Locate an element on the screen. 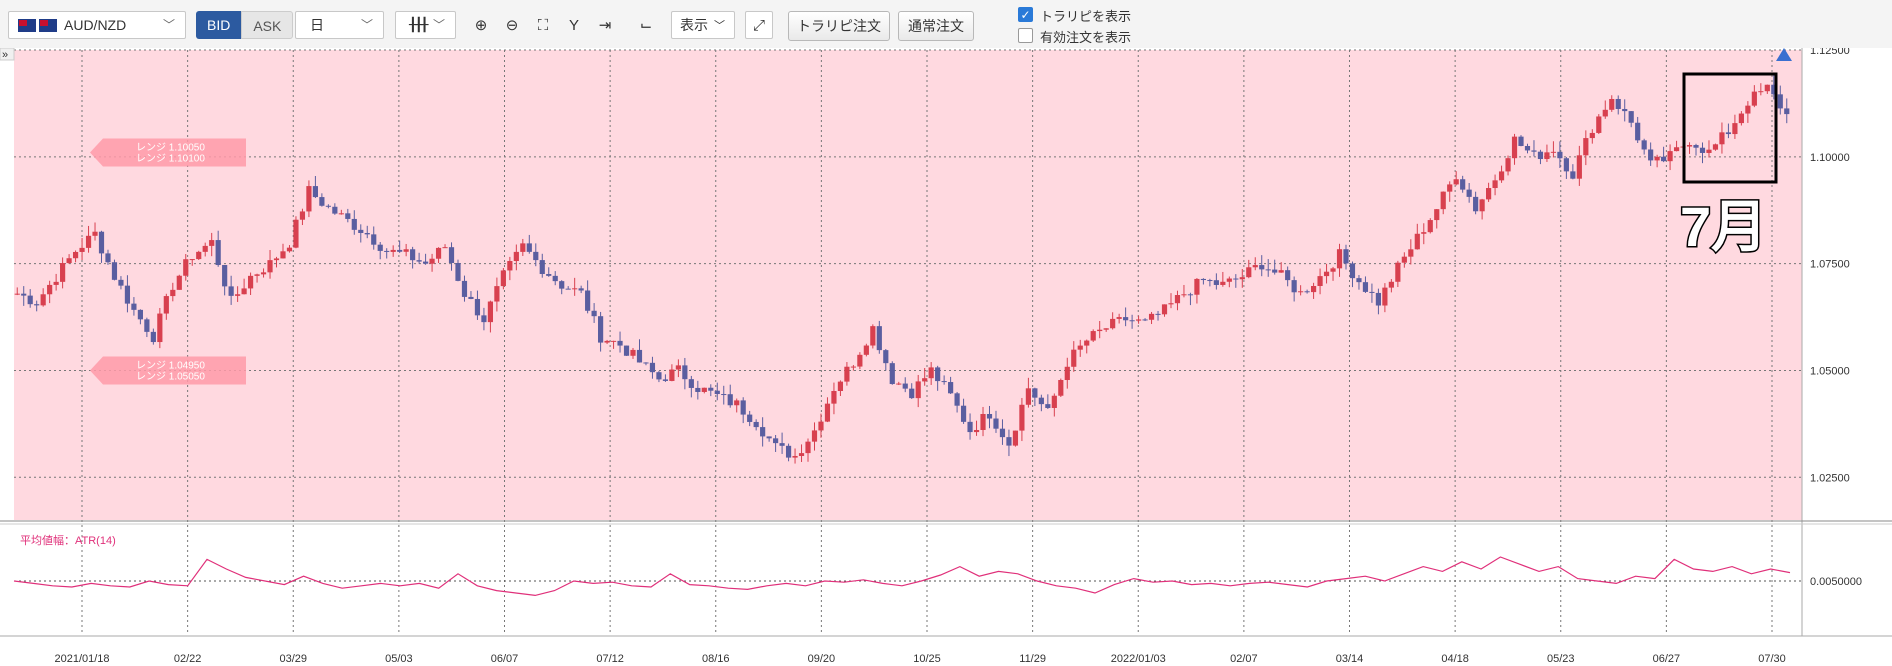 The height and width of the screenshot is (666, 1892). y-axis-lock-icon: Y is located at coordinates (573, 25).